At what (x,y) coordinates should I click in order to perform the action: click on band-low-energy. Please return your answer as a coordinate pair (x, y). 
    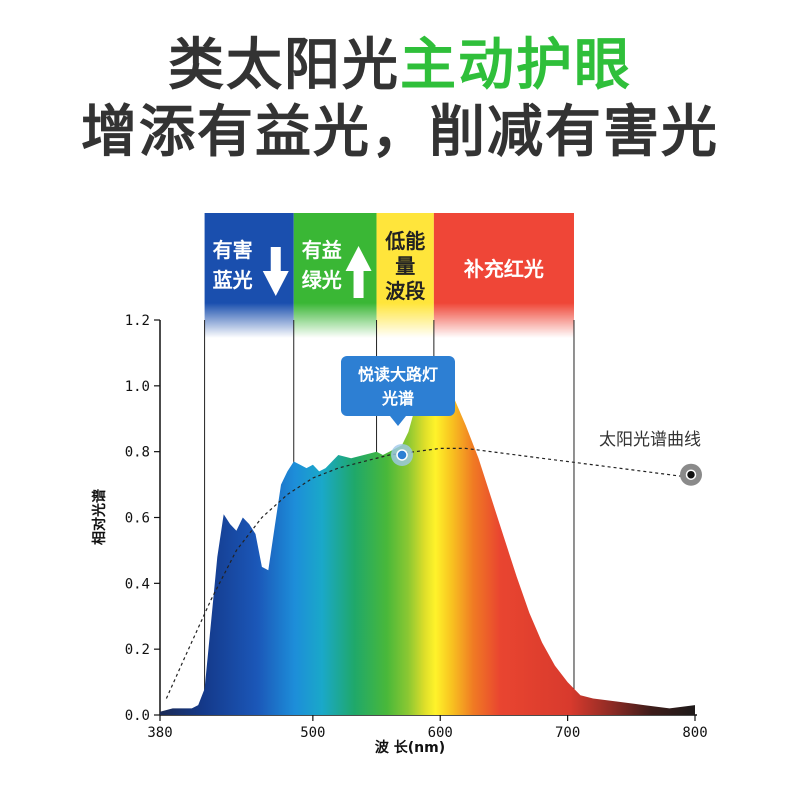
    Looking at the image, I should click on (405, 275).